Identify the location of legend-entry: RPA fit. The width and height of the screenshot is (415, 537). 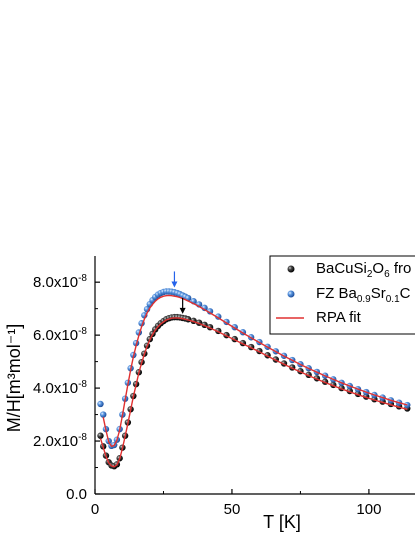
(319, 317).